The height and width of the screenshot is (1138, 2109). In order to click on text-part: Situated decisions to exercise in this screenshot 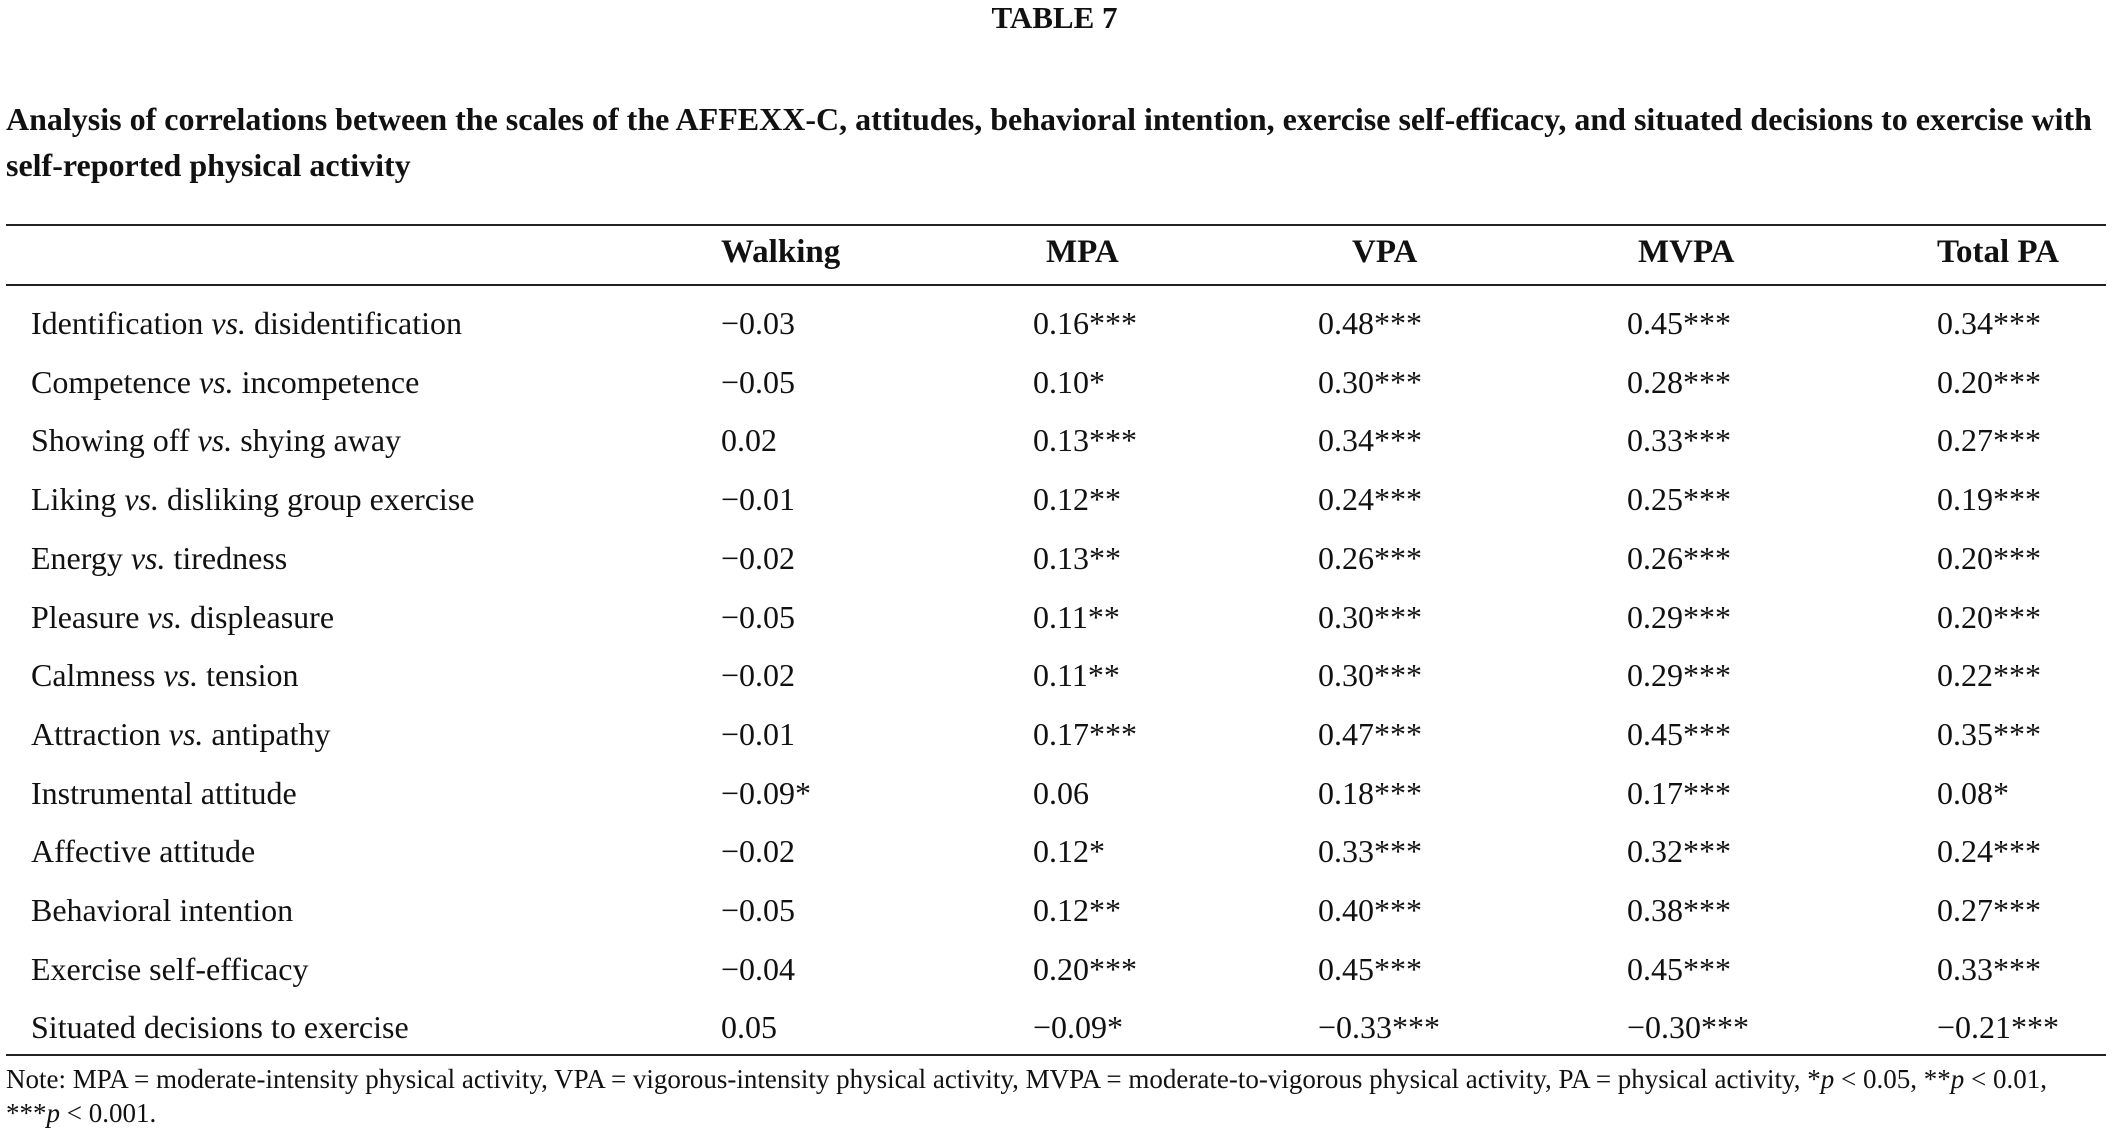, I will do `click(220, 1027)`.